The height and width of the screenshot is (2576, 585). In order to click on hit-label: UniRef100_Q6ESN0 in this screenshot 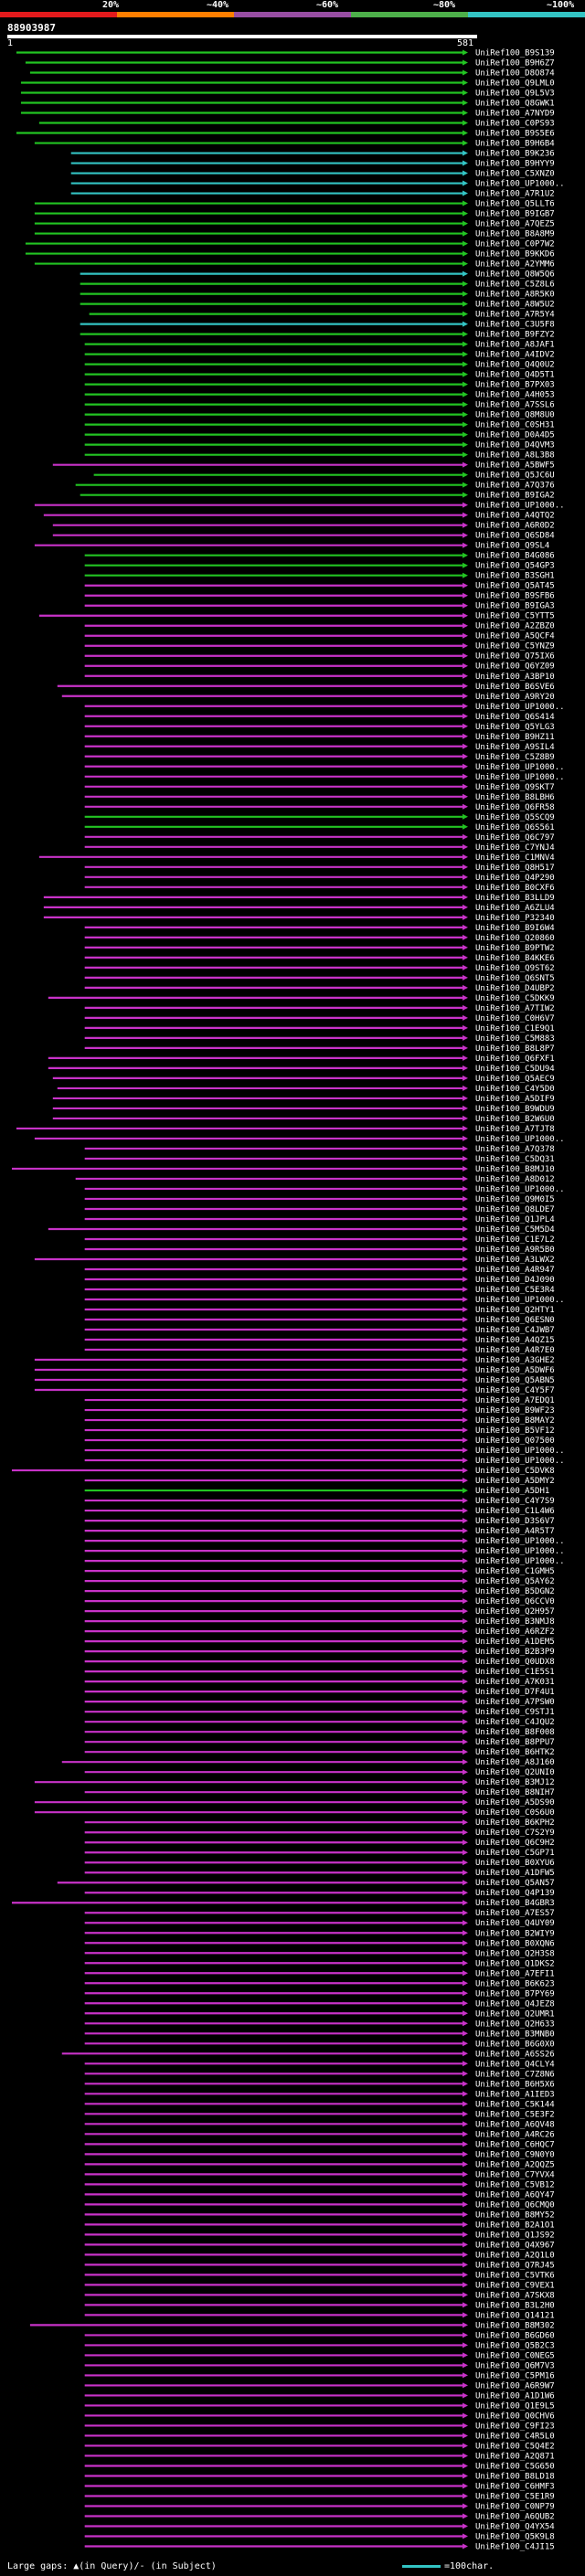, I will do `click(515, 1320)`.